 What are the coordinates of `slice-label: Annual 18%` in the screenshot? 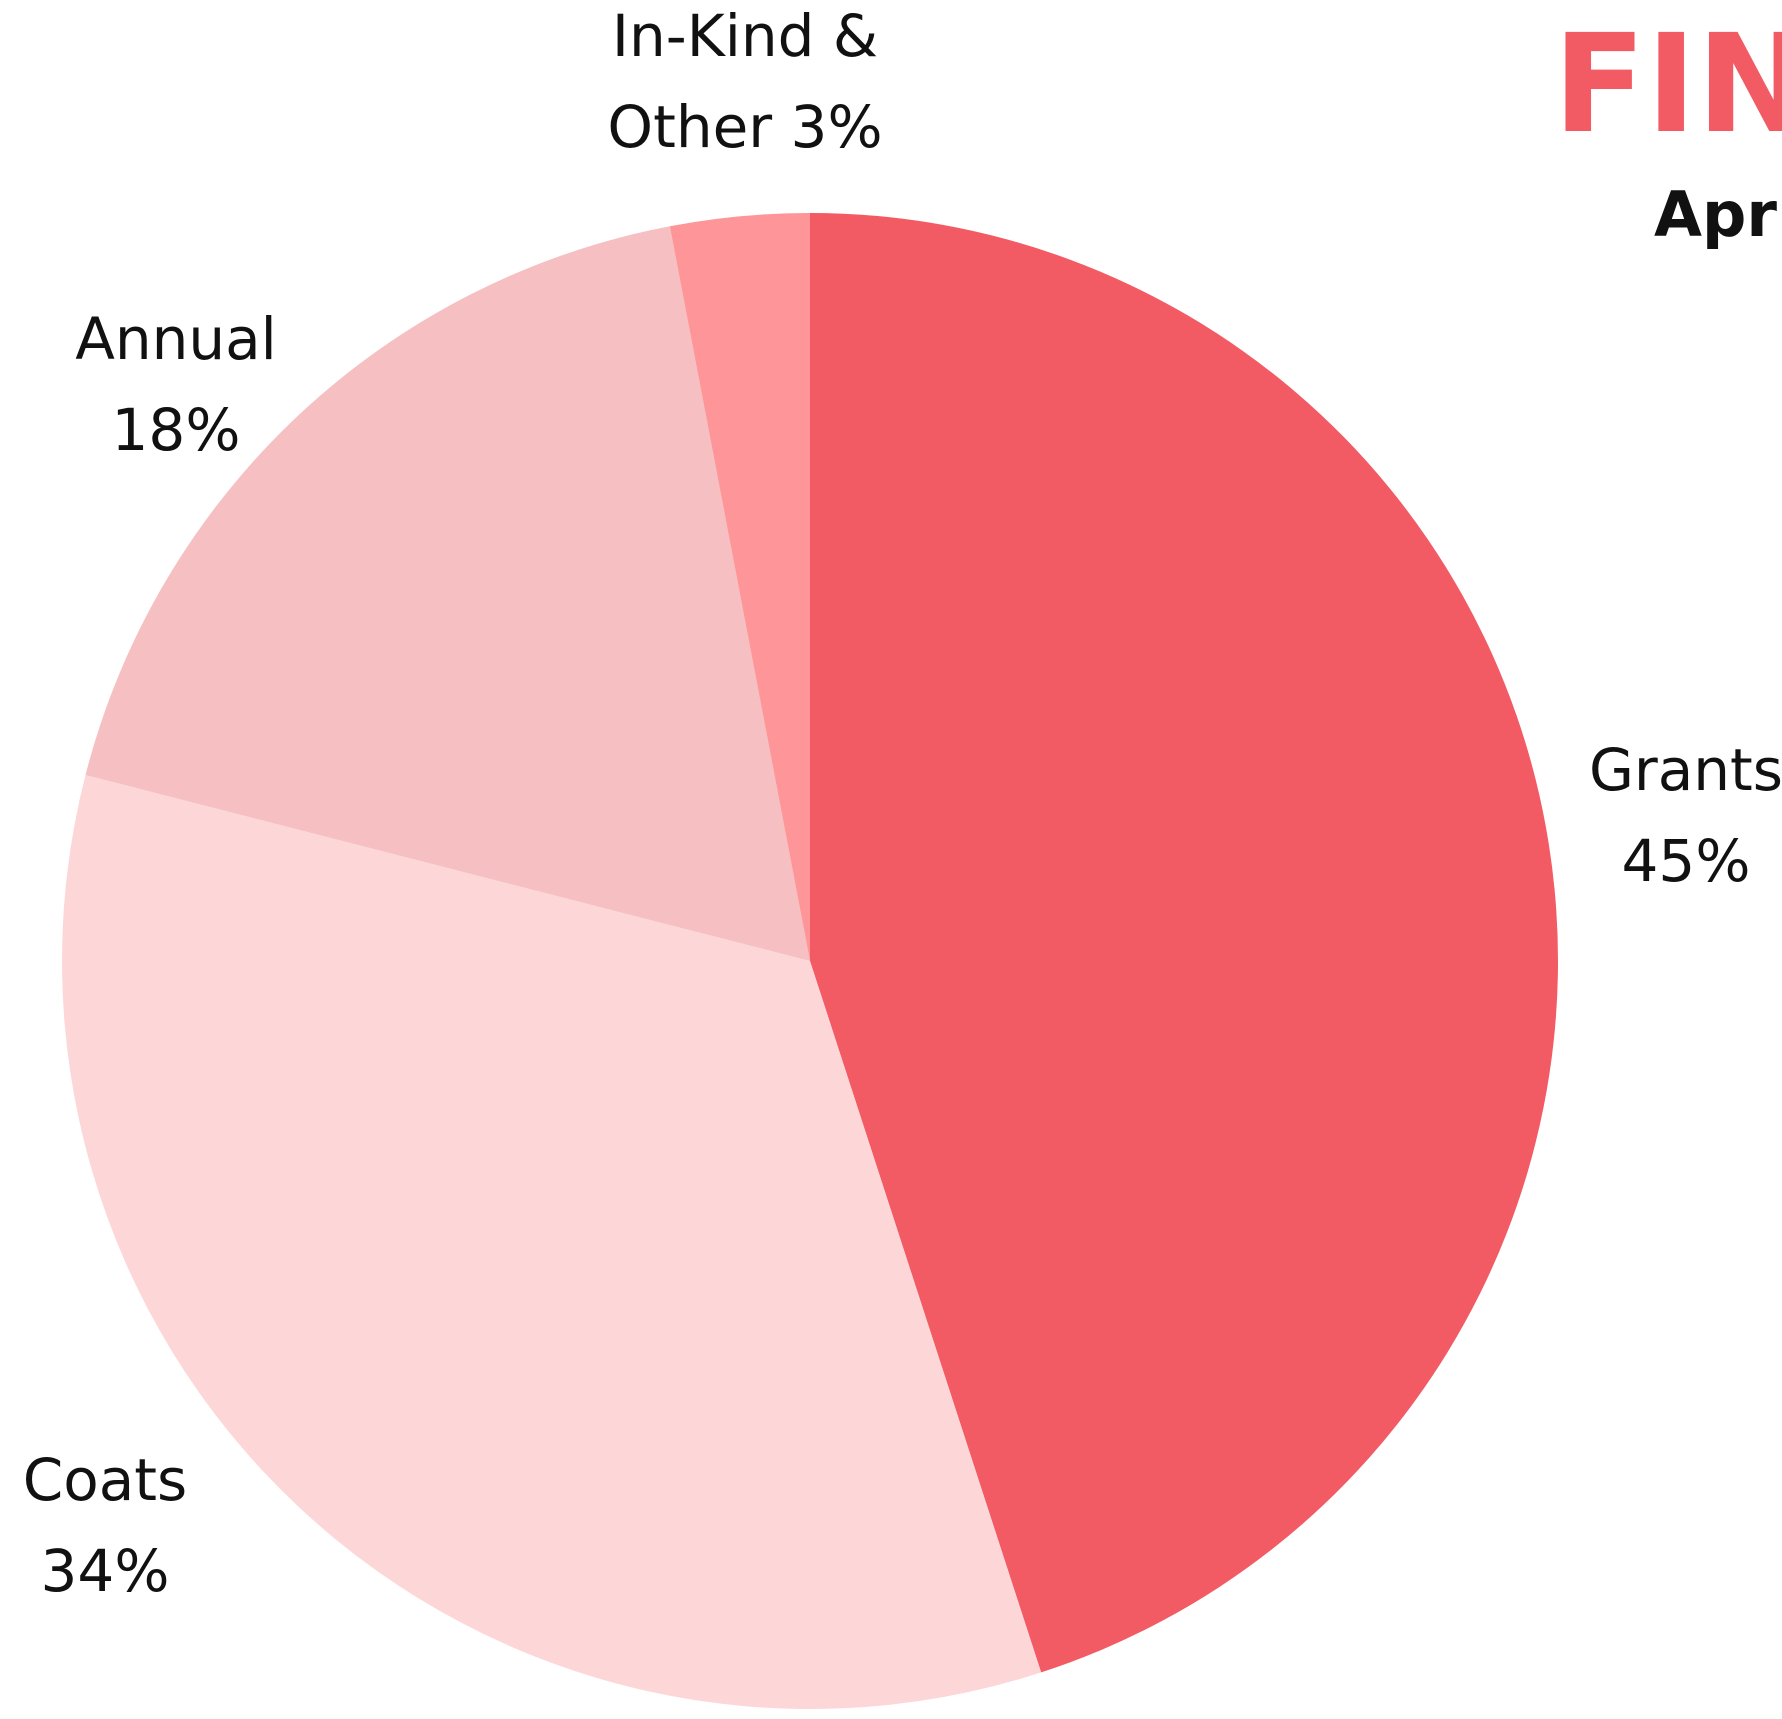 It's located at (188, 385).